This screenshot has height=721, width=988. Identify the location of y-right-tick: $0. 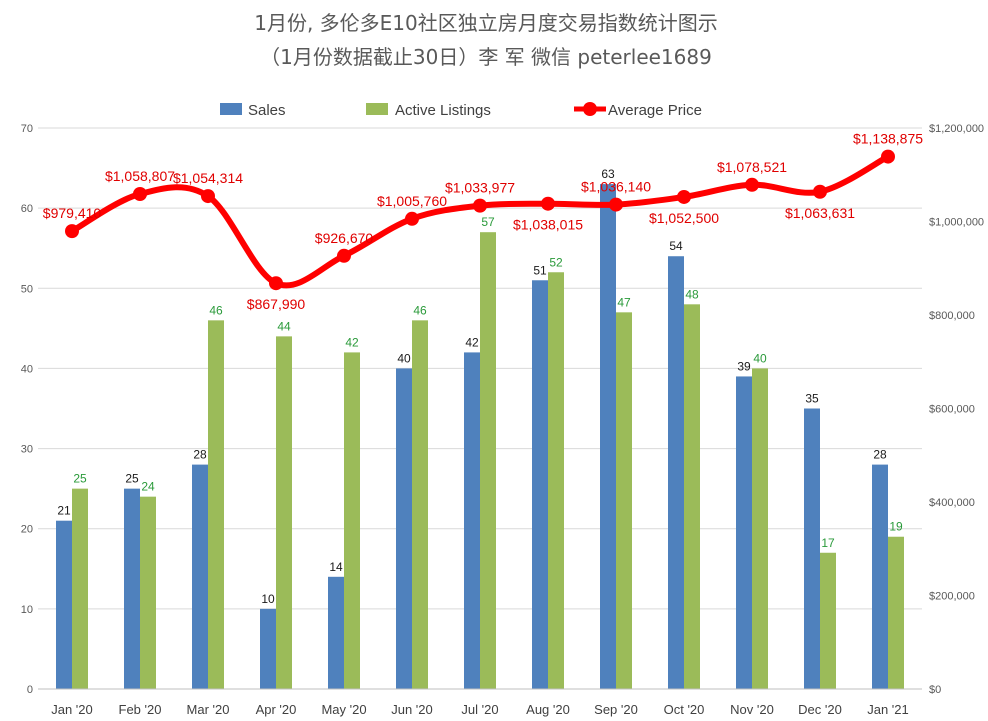
(935, 690).